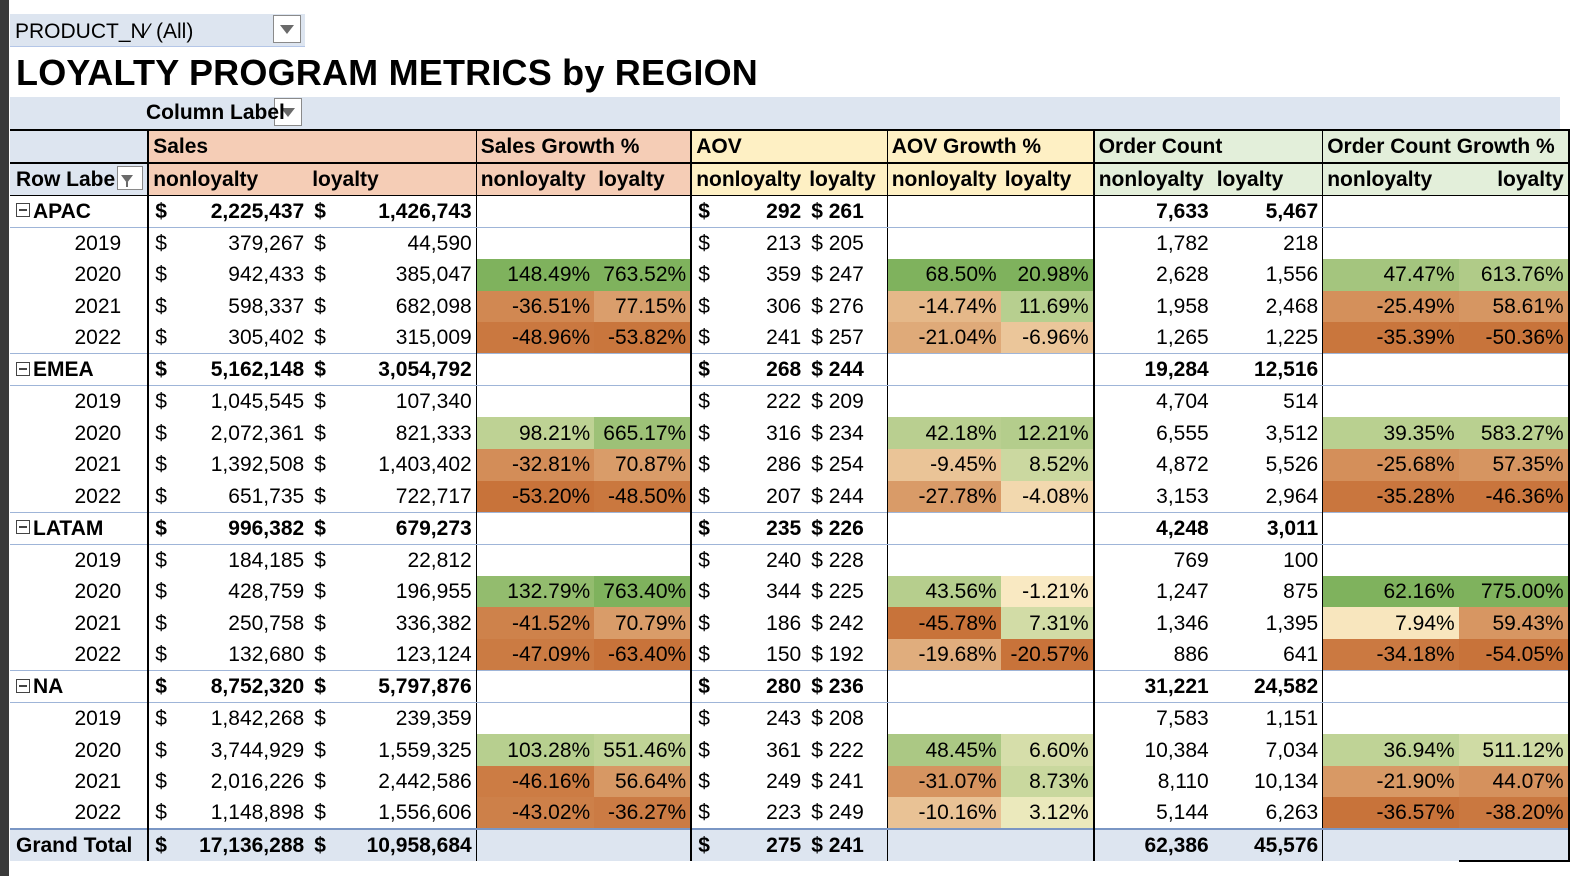 This screenshot has width=1588, height=876. What do you see at coordinates (79, 687) in the screenshot?
I see `region-label: NA` at bounding box center [79, 687].